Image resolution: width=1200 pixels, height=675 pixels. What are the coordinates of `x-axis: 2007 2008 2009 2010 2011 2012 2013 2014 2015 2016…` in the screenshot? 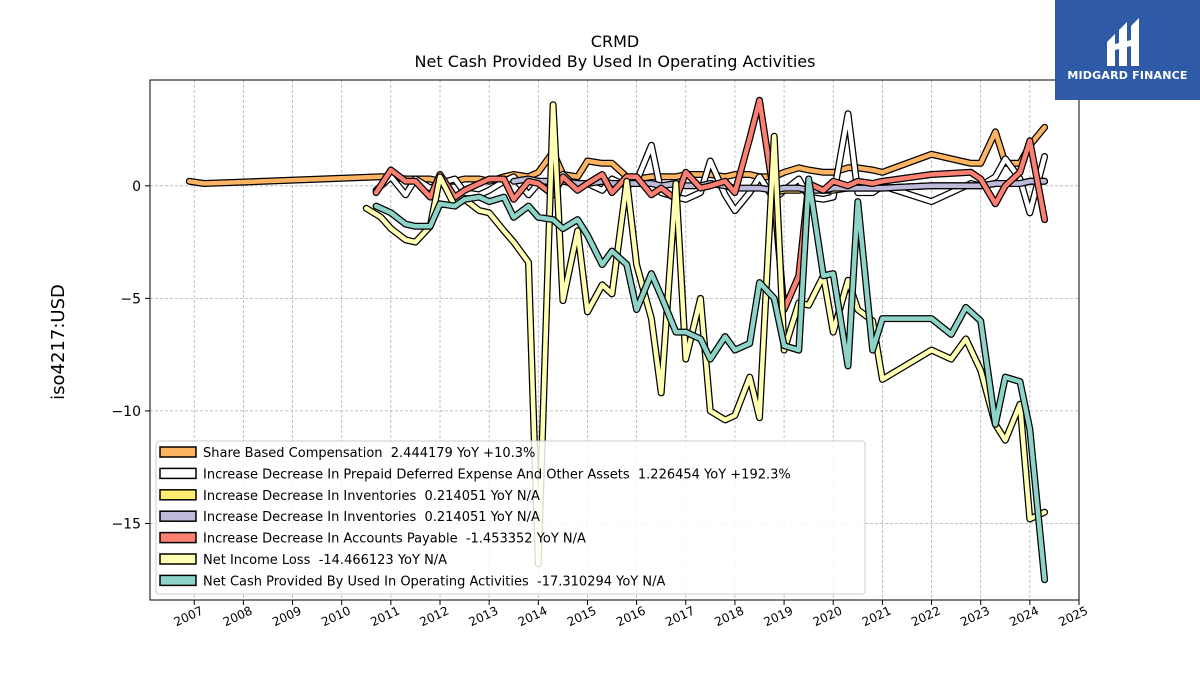 It's located at (631, 614).